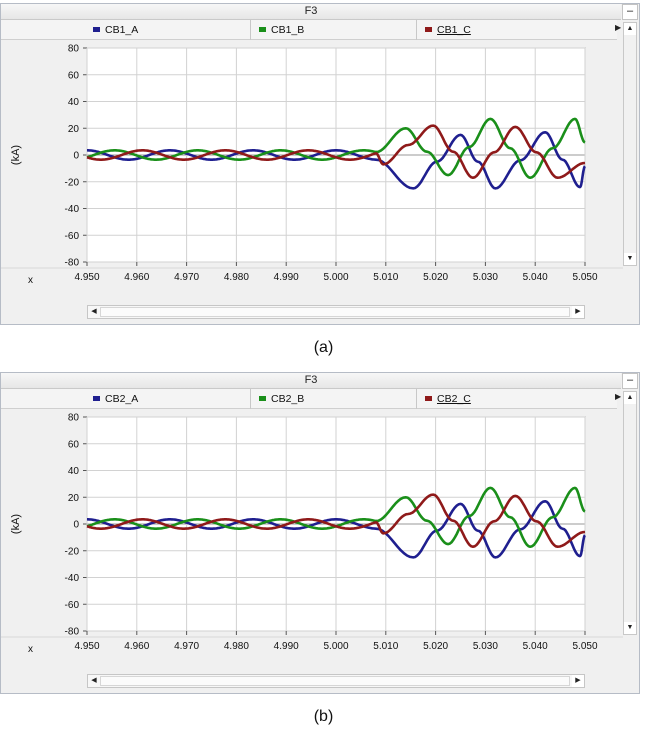  Describe the element at coordinates (336, 520) in the screenshot. I see `series-line-cb2-c` at that location.